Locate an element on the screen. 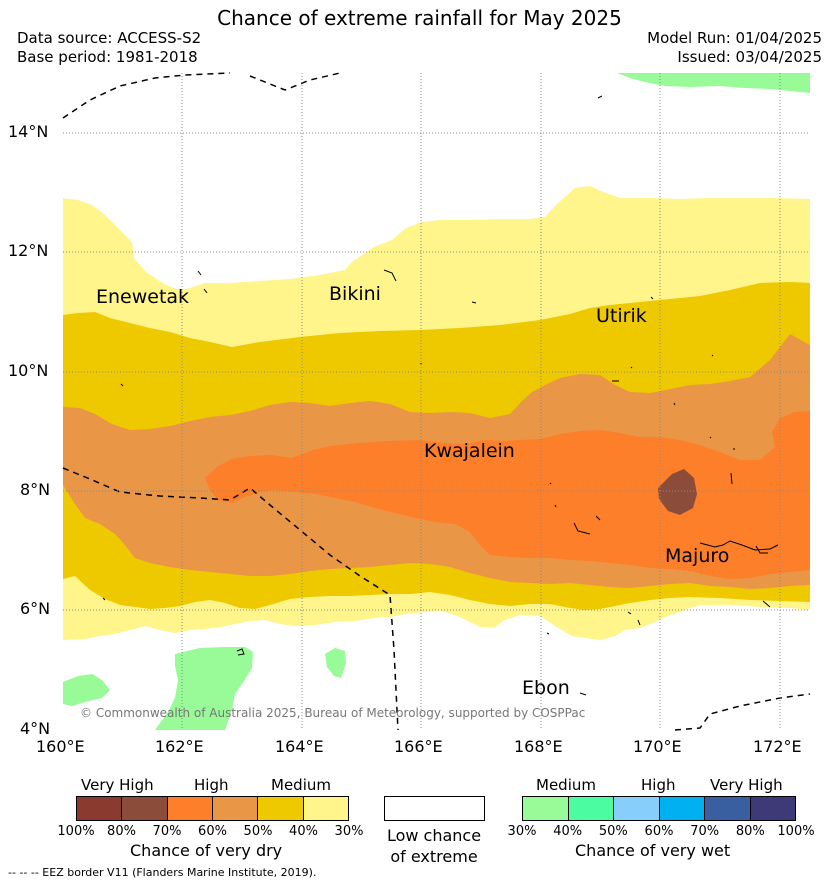  dry-legend-high: High is located at coordinates (211, 785).